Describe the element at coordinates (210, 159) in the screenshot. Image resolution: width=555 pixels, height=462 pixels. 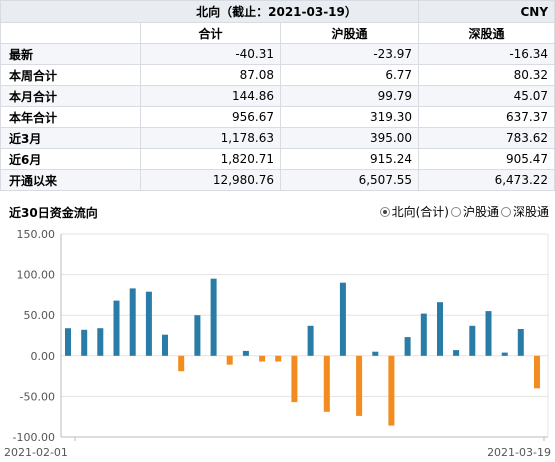
I see `row-value: 1,820.71` at that location.